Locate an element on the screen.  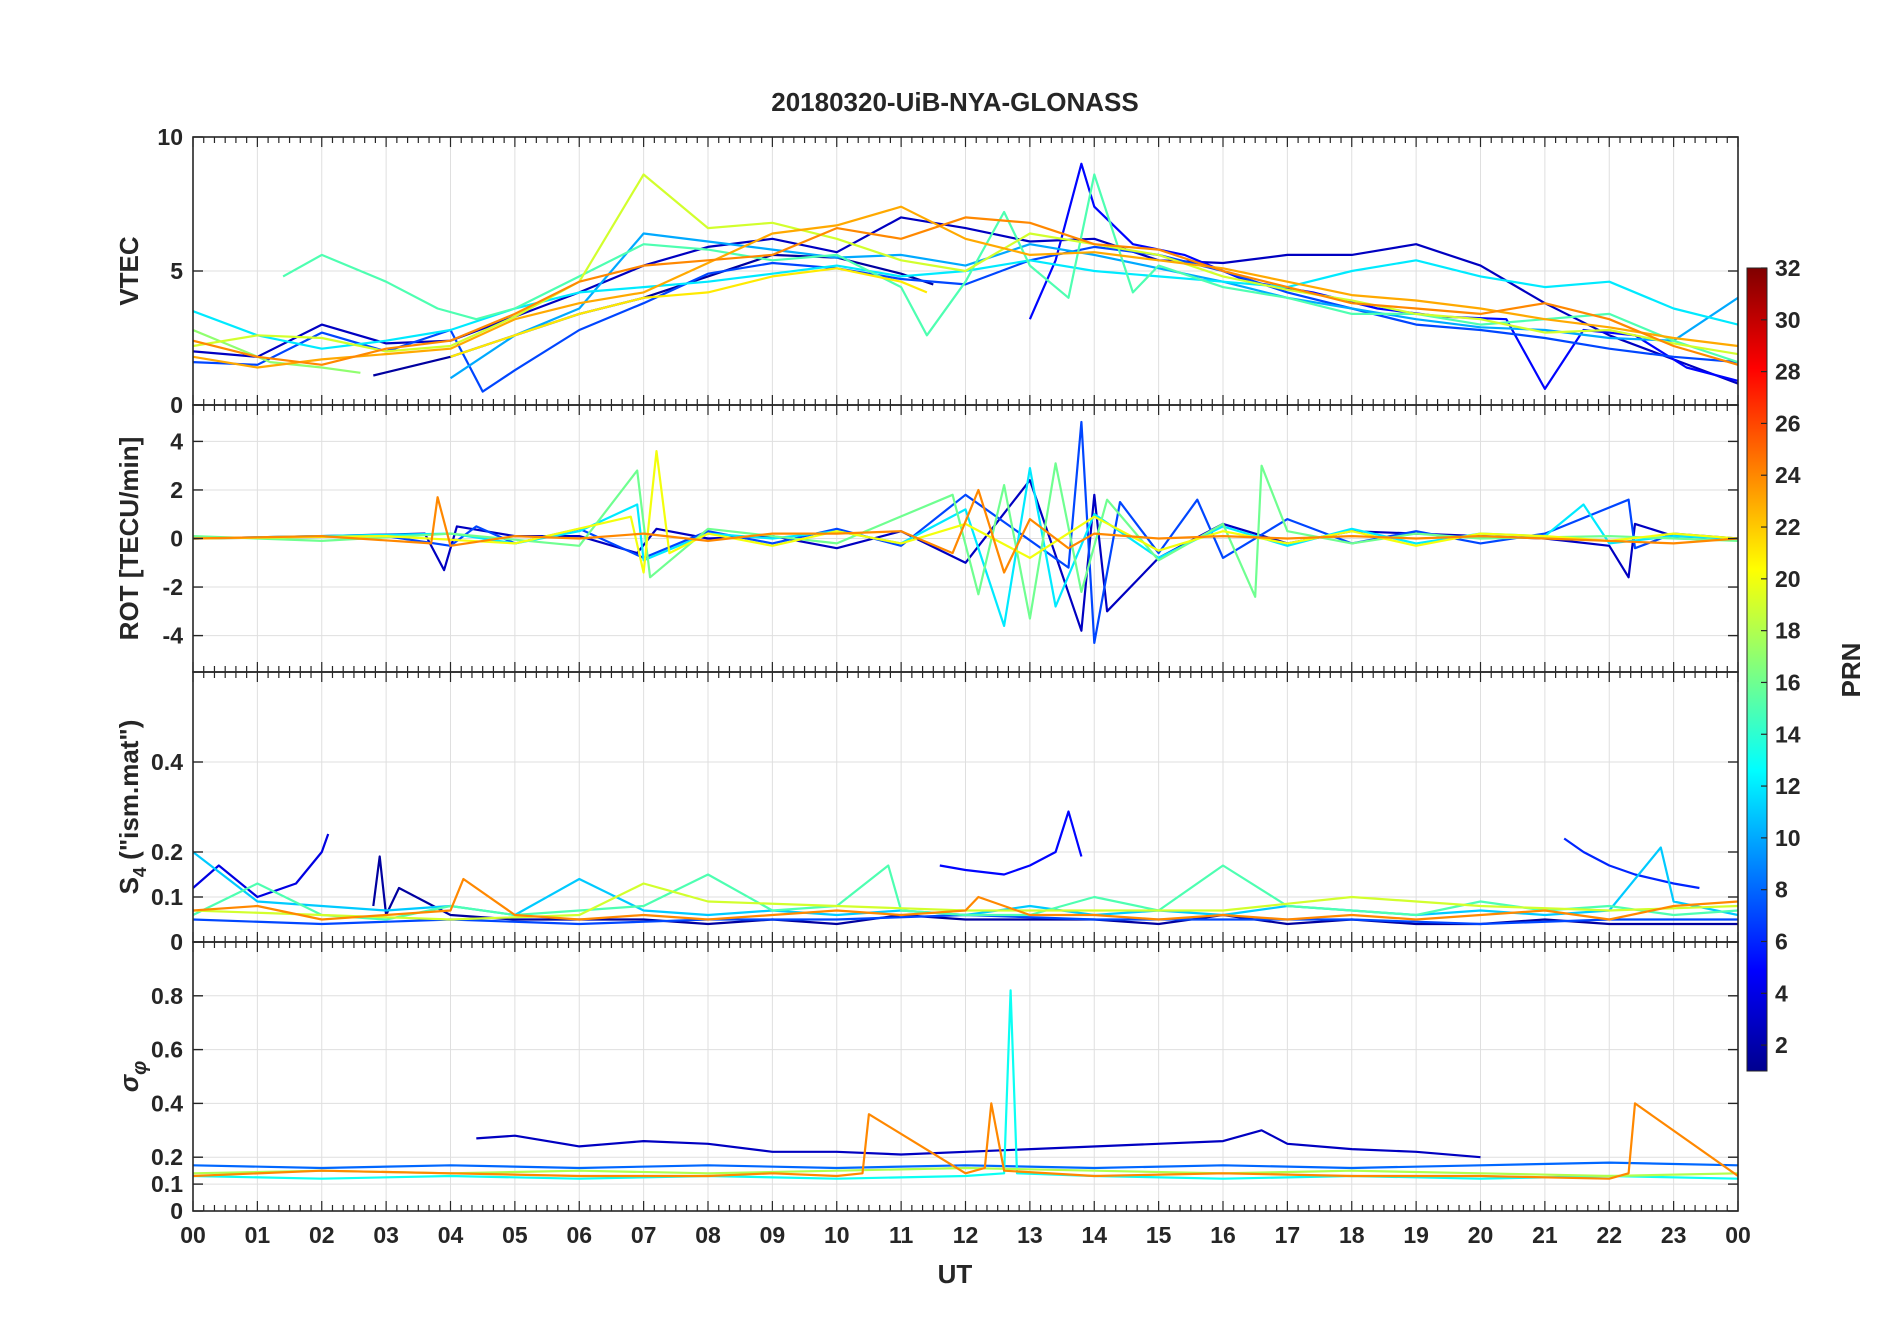
y-tick-label: -2 is located at coordinates (173, 587).